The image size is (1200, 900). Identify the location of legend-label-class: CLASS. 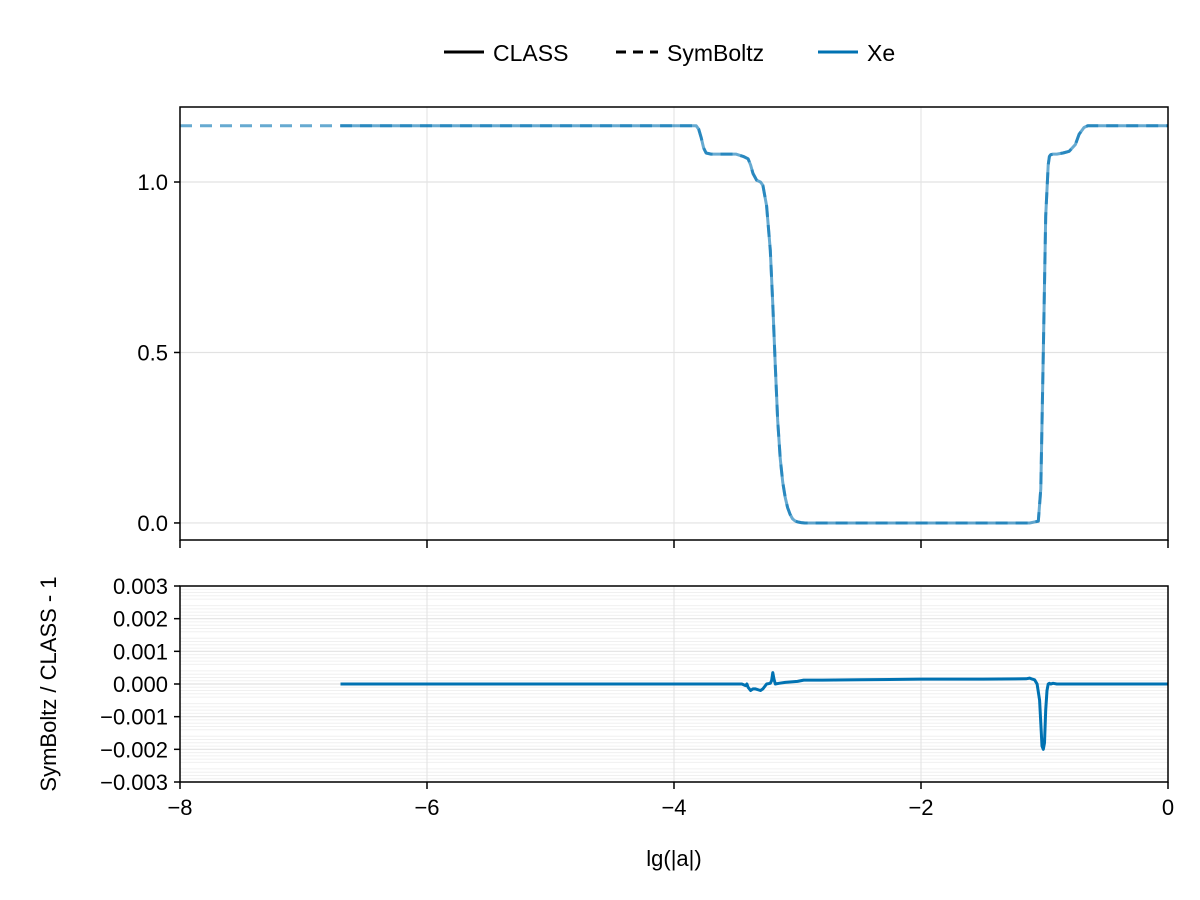
(530, 53).